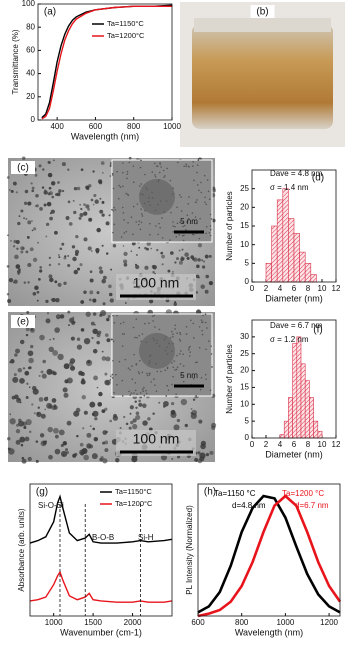  I want to click on vial-cap, so click(262, 25).